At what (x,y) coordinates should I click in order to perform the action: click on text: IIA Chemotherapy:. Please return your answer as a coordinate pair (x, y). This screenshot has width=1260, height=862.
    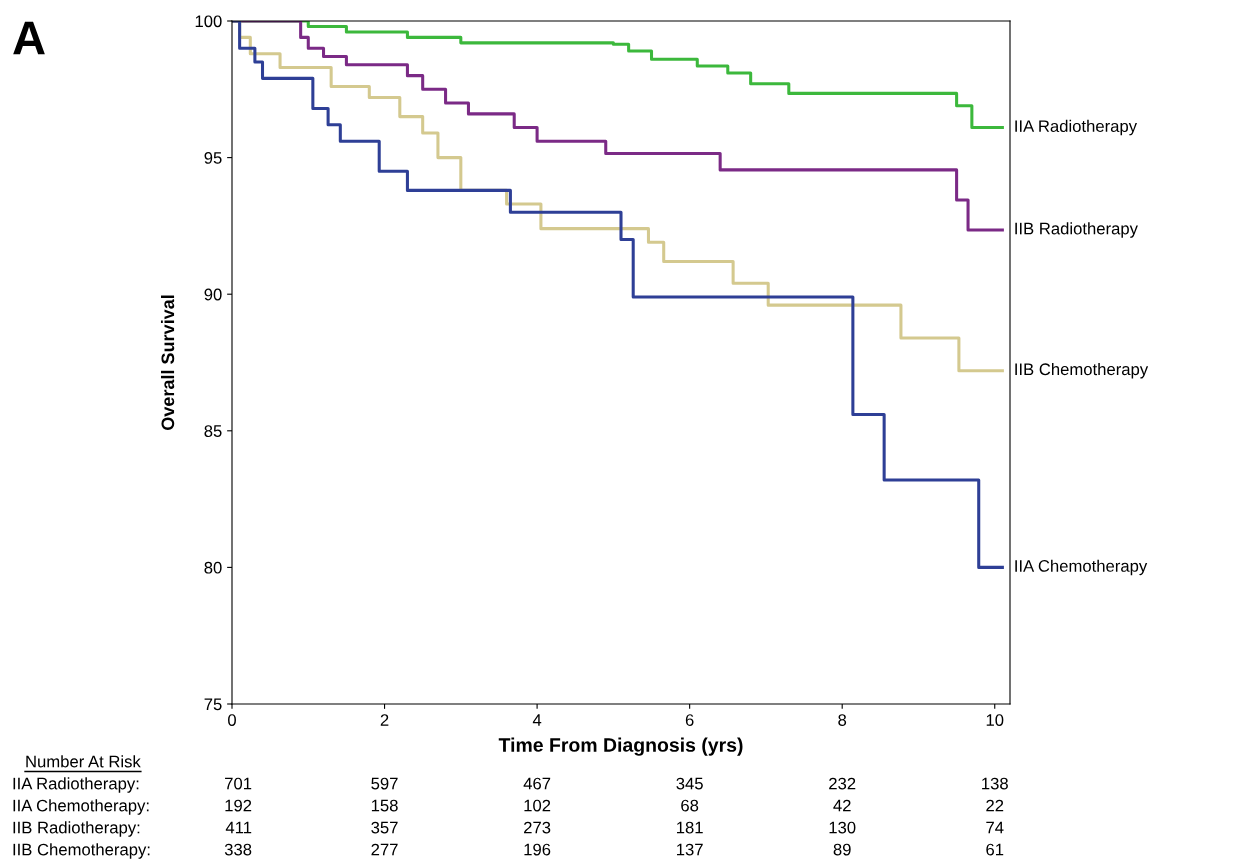
    Looking at the image, I should click on (81, 807).